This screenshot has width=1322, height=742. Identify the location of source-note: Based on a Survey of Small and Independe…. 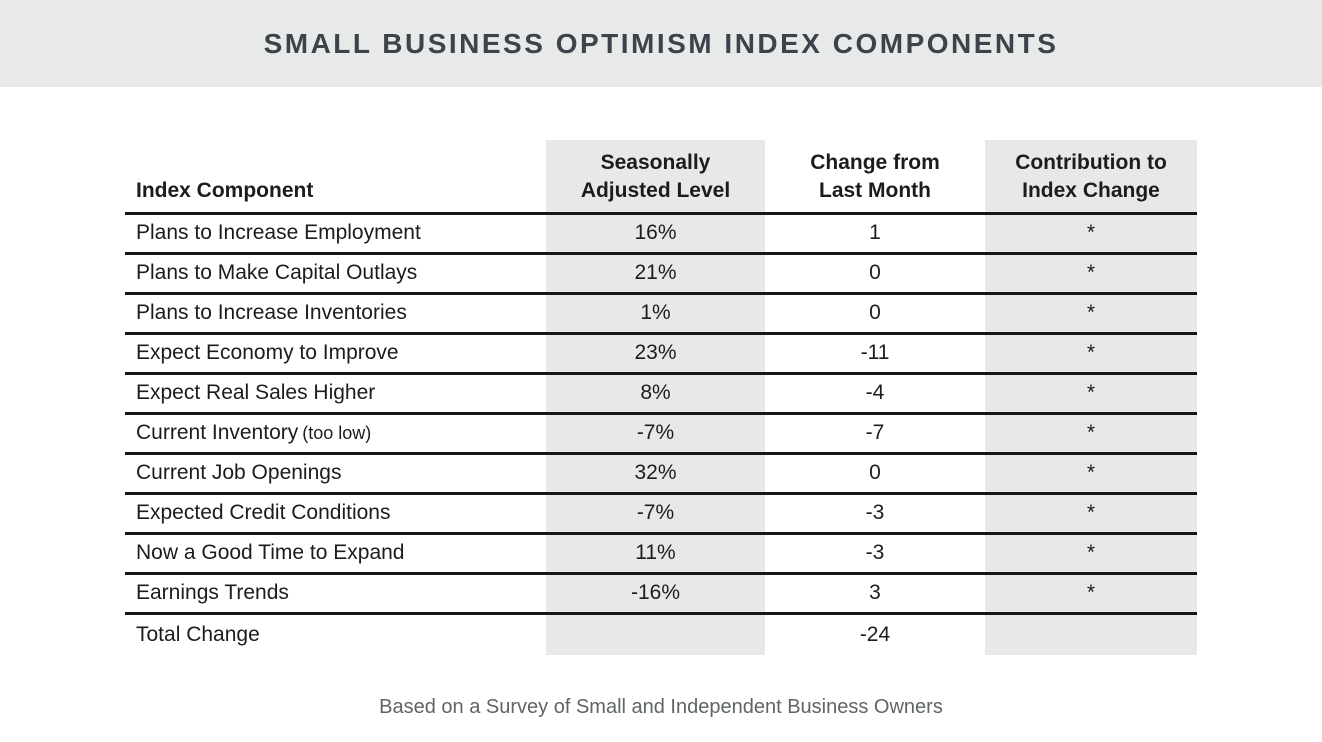
(661, 706).